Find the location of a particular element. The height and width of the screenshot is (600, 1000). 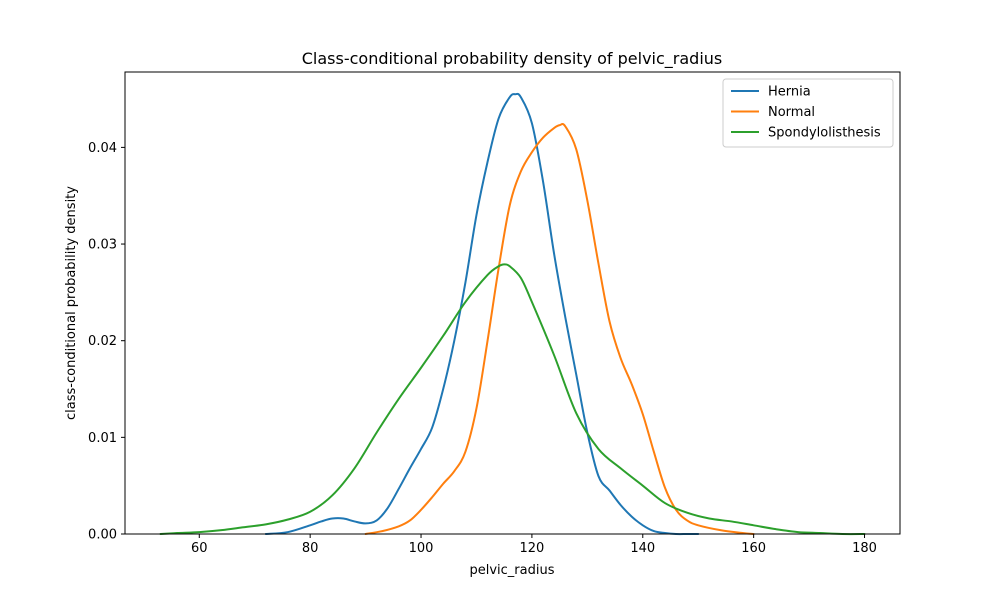

y-tick-label: 0.00 is located at coordinates (102, 535).